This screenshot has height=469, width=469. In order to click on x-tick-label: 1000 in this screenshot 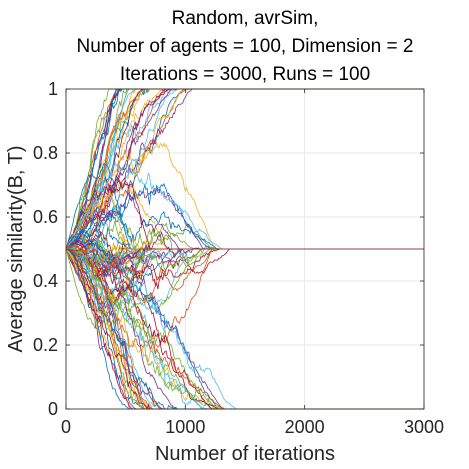, I will do `click(185, 427)`.